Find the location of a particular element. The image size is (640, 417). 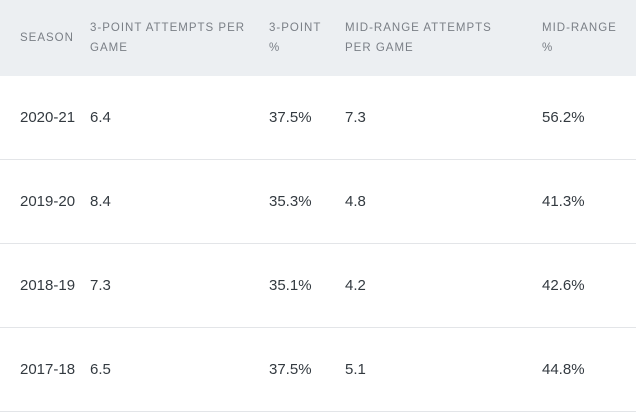

cell-mid-pct: 44.8% is located at coordinates (589, 369).